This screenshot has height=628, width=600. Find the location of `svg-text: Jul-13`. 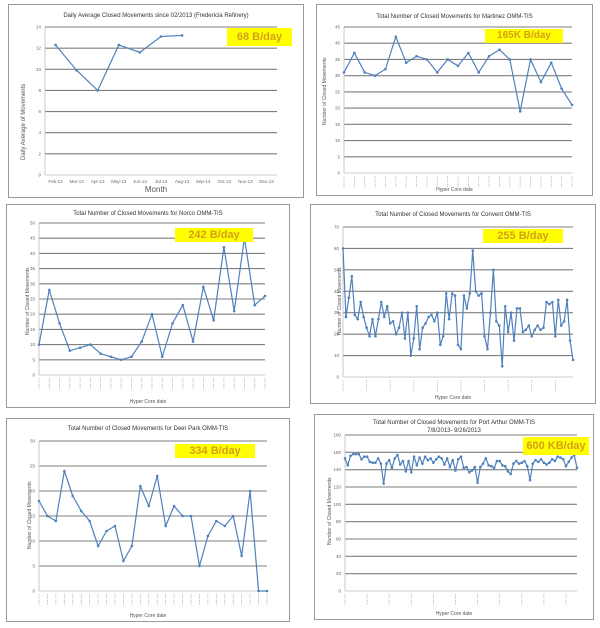

svg-text: Jul-13 is located at coordinates (161, 181).